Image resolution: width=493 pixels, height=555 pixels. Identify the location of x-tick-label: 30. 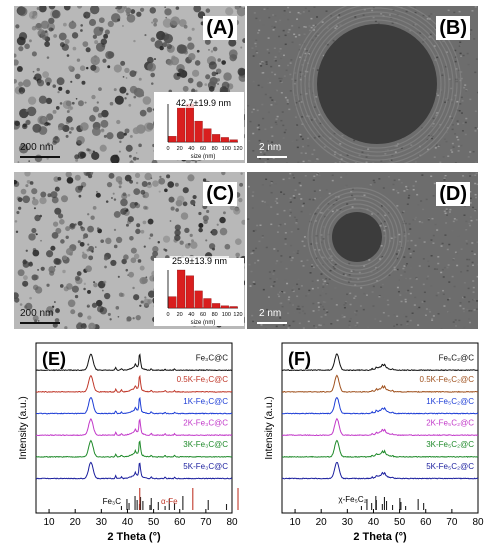
(348, 522).